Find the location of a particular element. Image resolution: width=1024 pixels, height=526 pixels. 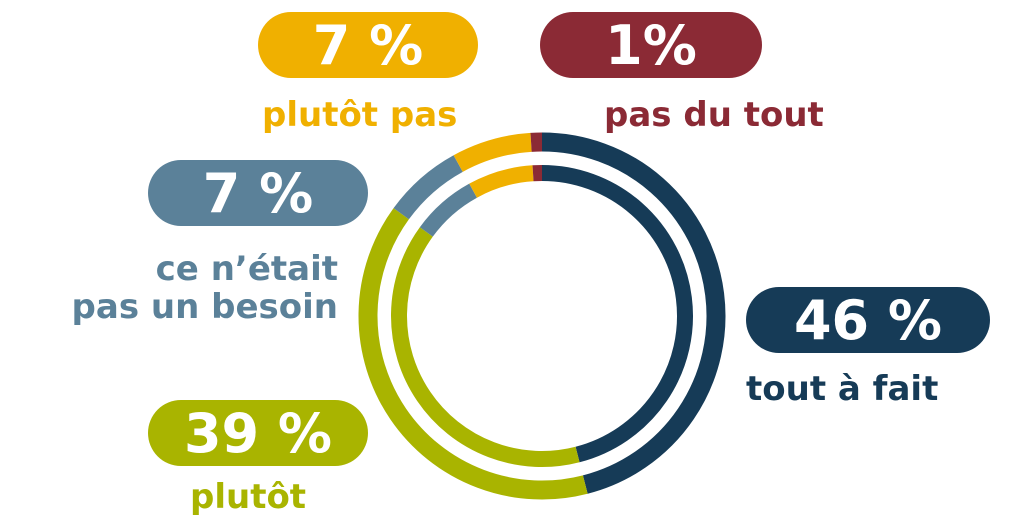

category-label: plutôt pas is located at coordinates (360, 115).